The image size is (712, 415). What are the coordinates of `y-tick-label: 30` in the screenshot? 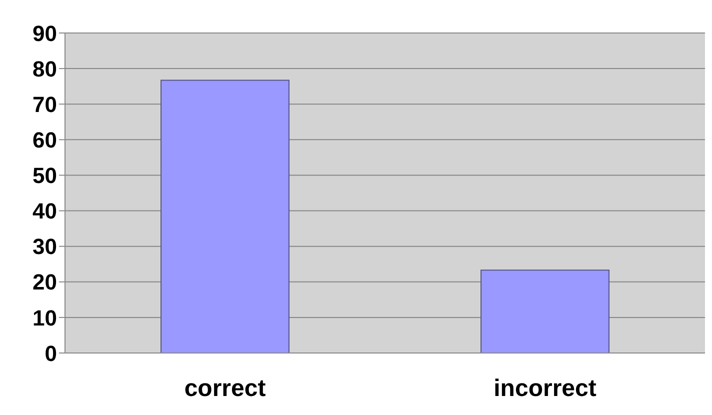 It's located at (44, 247).